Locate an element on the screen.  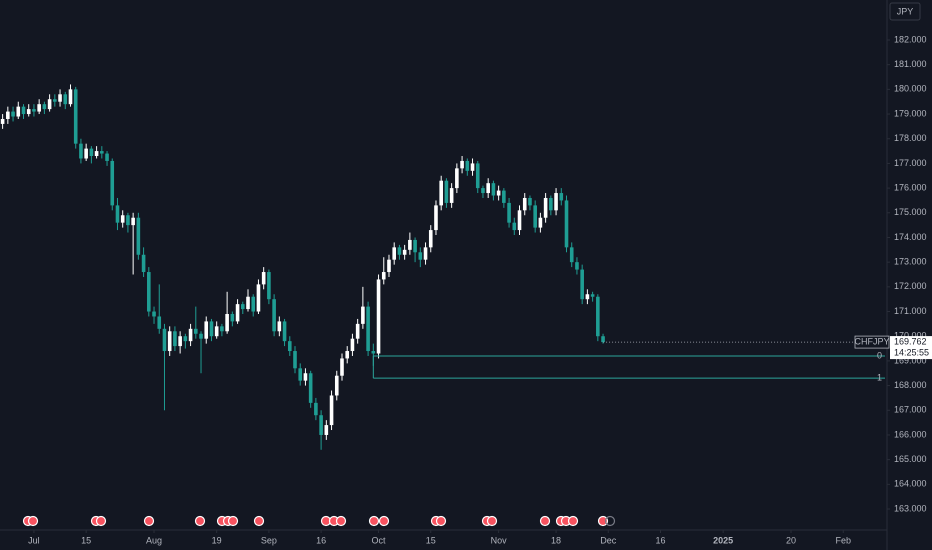
x-tick-label: Feb is located at coordinates (843, 540).